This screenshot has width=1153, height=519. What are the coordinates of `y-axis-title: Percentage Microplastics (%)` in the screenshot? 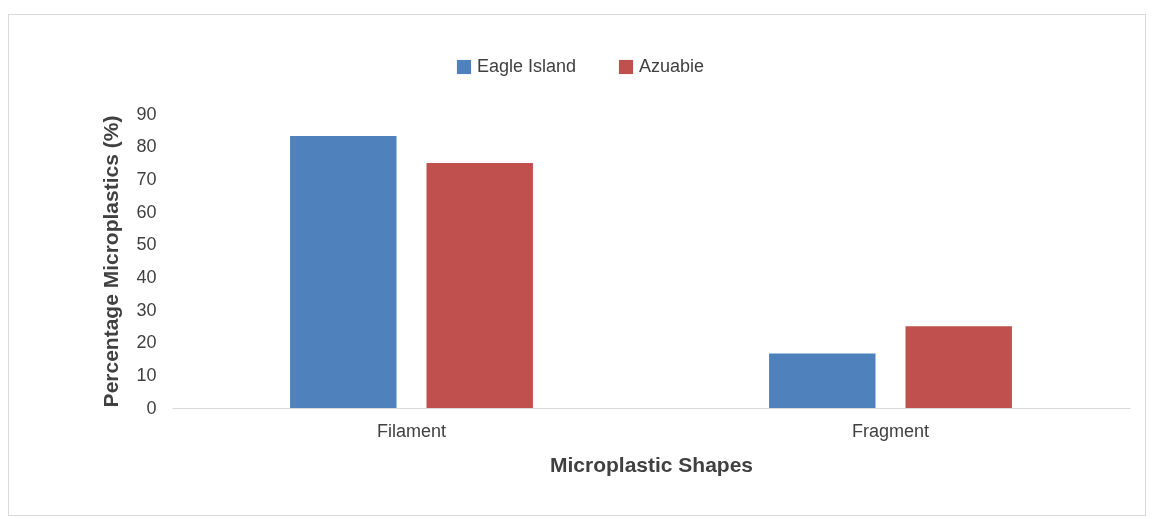 It's located at (111, 261).